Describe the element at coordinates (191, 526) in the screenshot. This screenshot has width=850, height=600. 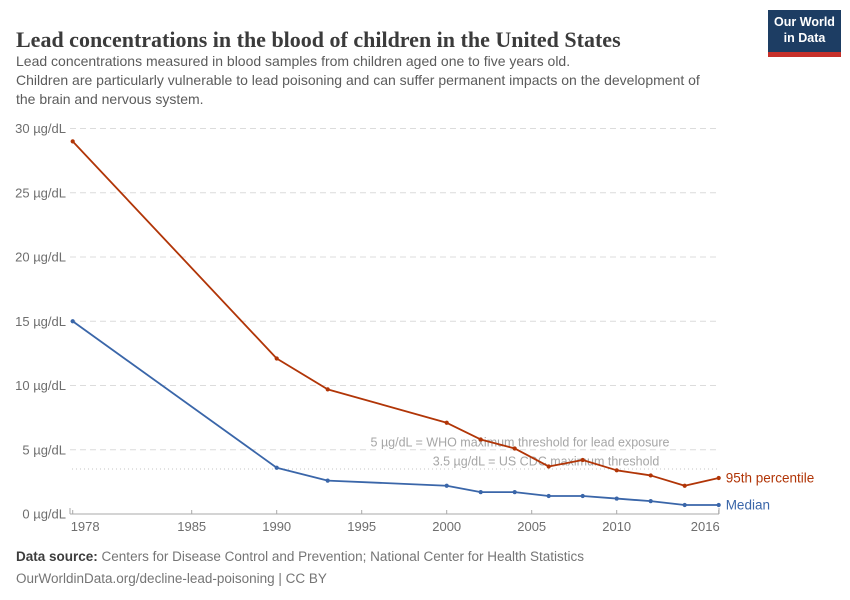
I see `x-tick-label: 1985` at that location.